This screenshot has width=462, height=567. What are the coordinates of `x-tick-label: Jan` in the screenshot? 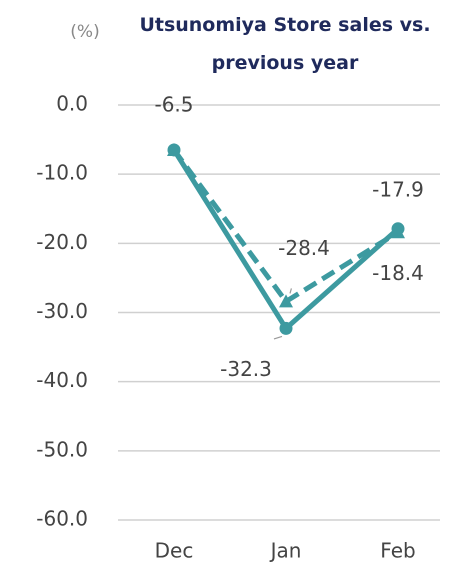 It's located at (285, 551).